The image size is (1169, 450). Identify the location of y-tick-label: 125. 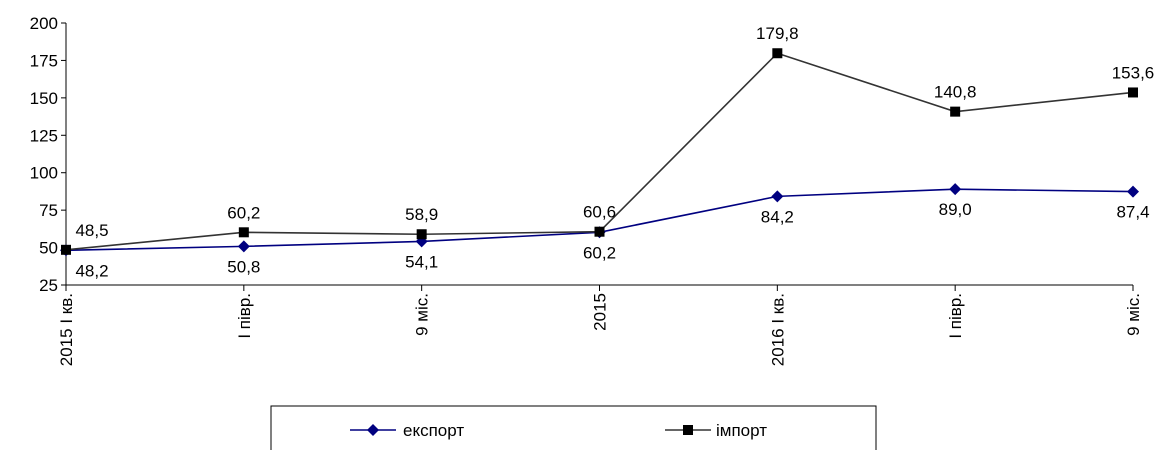
(44, 135).